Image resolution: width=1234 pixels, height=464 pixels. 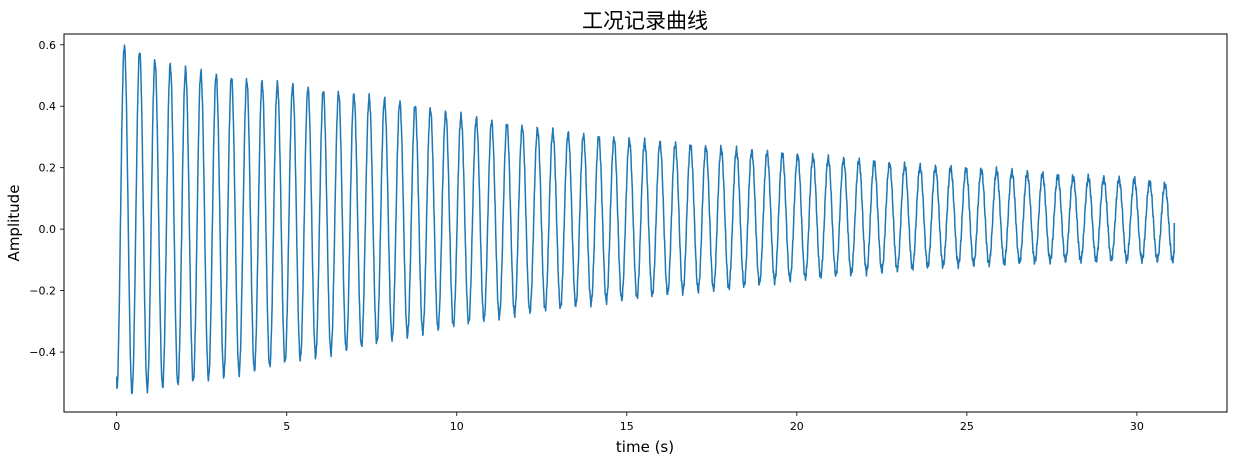 I want to click on x-tick-label: 5, so click(x=286, y=426).